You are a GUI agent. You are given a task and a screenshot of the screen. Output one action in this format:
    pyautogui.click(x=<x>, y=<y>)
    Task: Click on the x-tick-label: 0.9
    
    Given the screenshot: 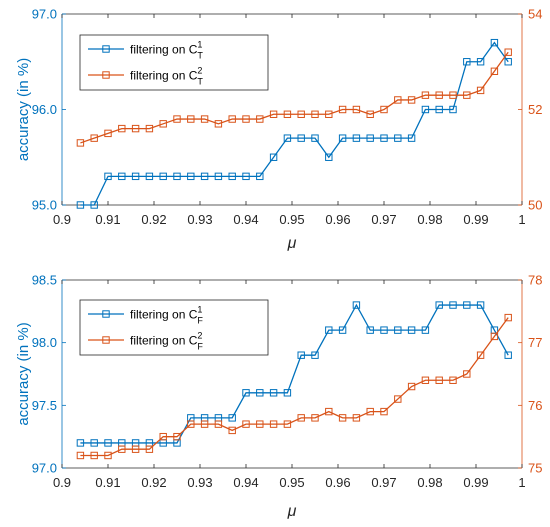 What is the action you would take?
    pyautogui.click(x=62, y=219)
    